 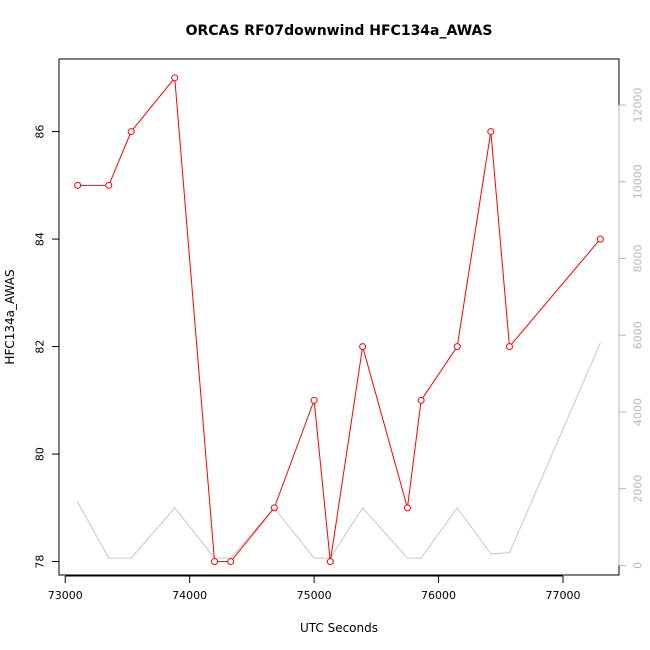 I want to click on x-tick-label: 76000, so click(x=438, y=595).